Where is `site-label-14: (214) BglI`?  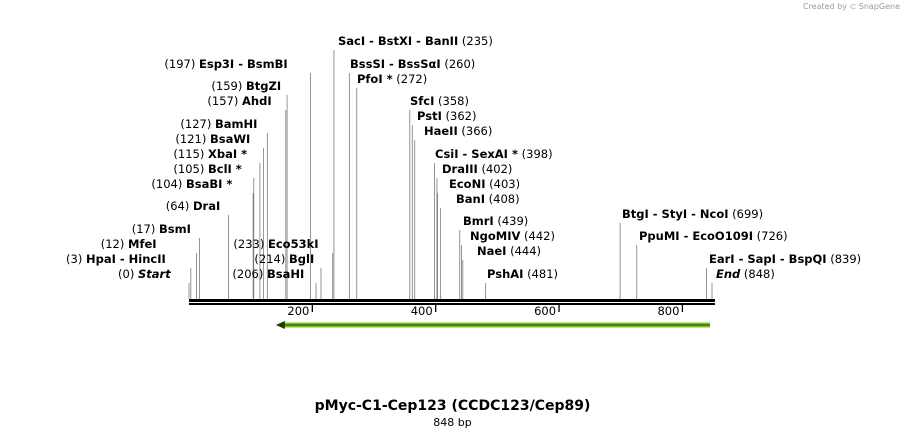 site-label-14: (214) BglI is located at coordinates (284, 259).